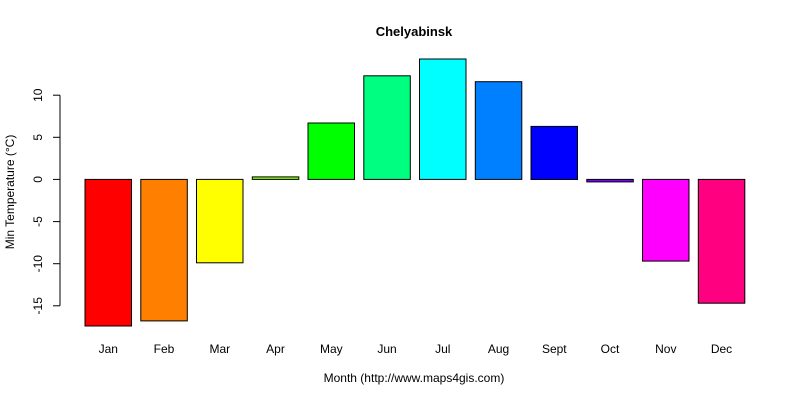  What do you see at coordinates (443, 119) in the screenshot?
I see `bar-jul` at bounding box center [443, 119].